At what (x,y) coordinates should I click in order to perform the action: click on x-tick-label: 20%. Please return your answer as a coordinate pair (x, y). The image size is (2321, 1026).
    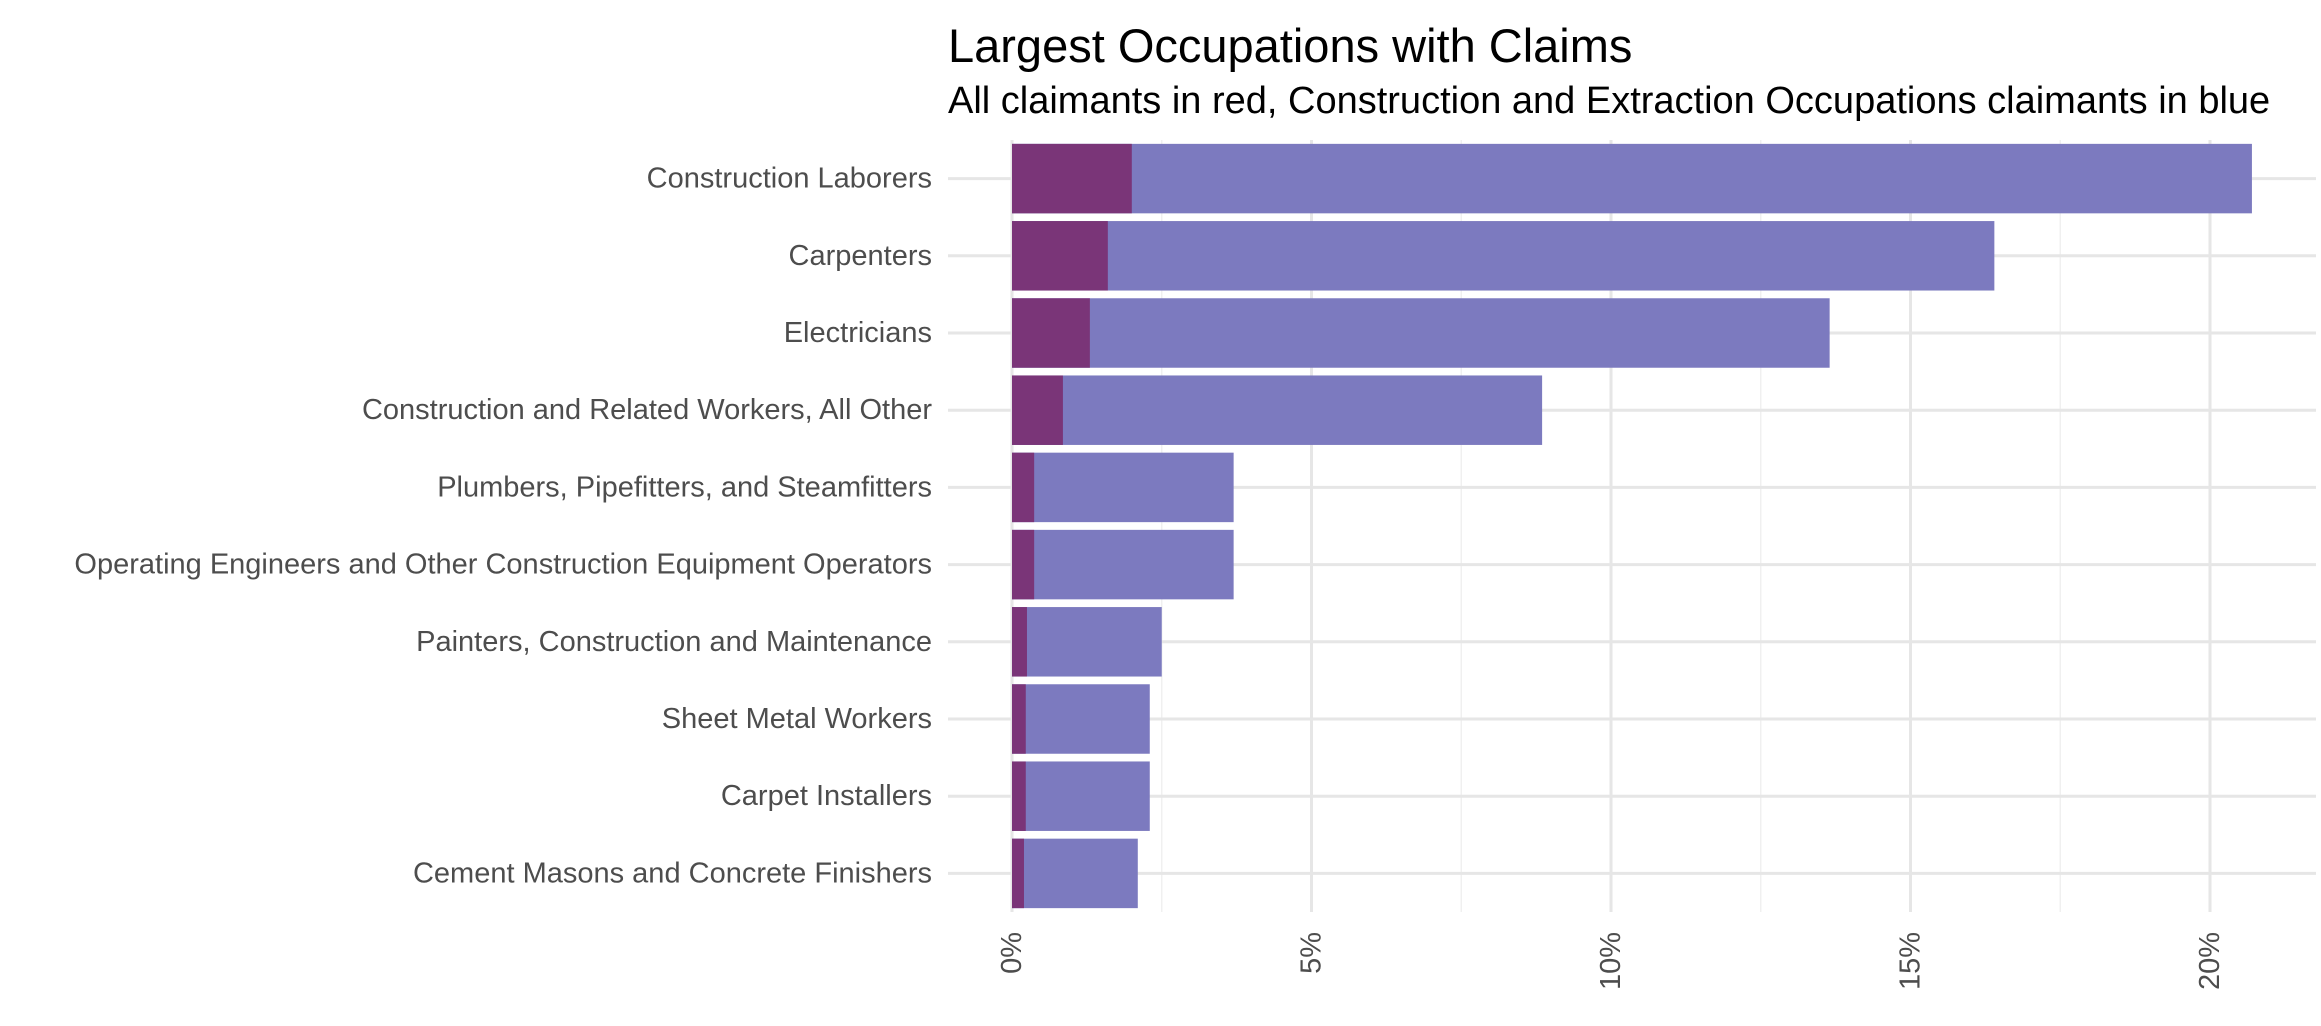
    Looking at the image, I should click on (2210, 961).